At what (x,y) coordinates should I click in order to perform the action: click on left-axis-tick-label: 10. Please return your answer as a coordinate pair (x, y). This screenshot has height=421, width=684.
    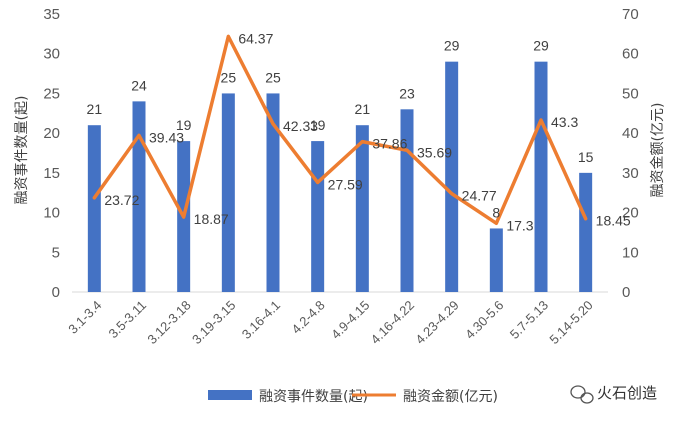
    Looking at the image, I should click on (51, 213).